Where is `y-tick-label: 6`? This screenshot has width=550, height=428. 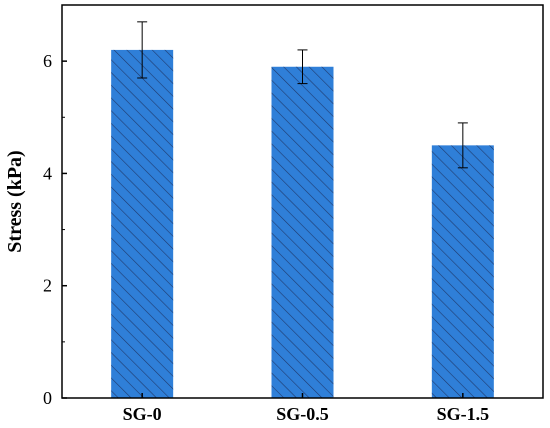
y-tick-label: 6 is located at coordinates (47, 61).